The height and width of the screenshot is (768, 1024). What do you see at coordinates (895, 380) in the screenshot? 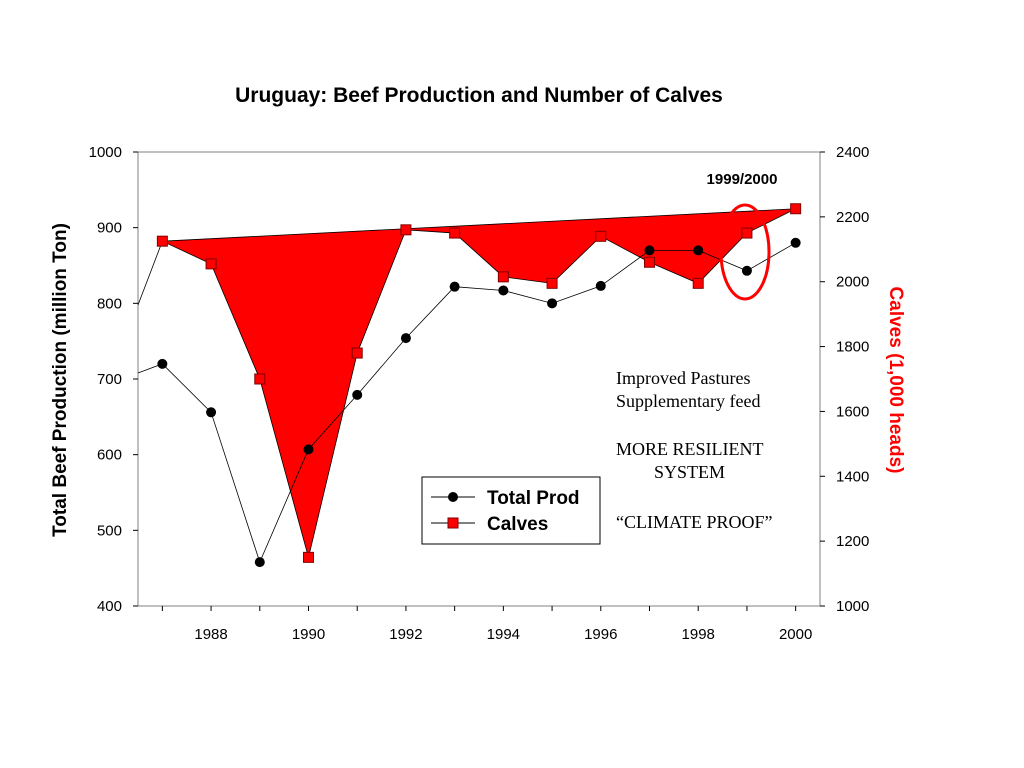
I see `y2-axis-label: Calves (1,000 heads)` at bounding box center [895, 380].